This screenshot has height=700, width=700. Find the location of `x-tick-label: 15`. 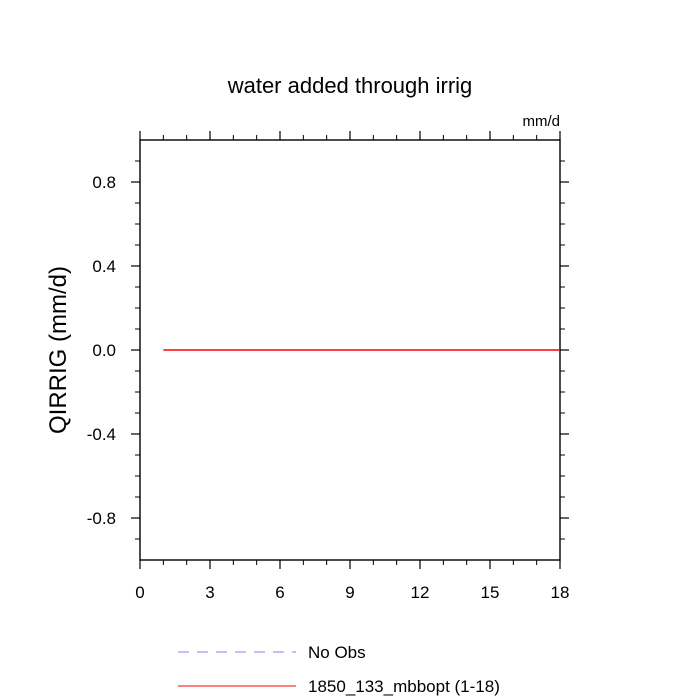

x-tick-label: 15 is located at coordinates (490, 592).